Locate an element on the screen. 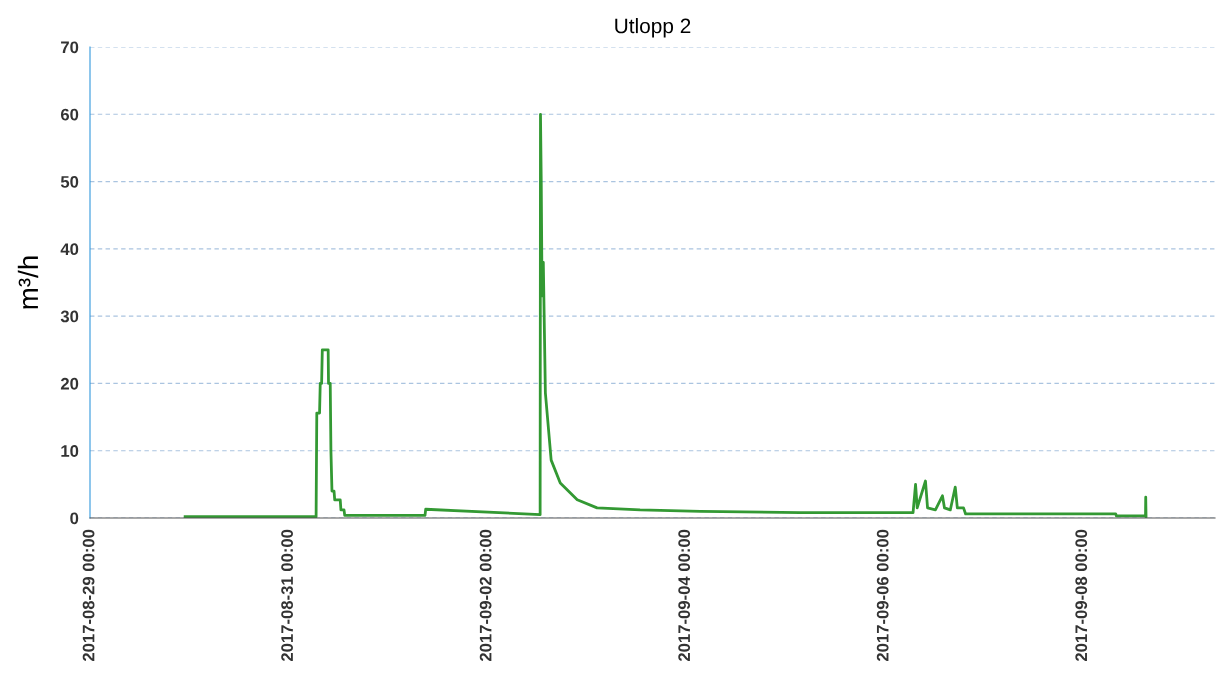 This screenshot has height=699, width=1224. x-tick-label: 2017-08-31 00:00 is located at coordinates (287, 595).